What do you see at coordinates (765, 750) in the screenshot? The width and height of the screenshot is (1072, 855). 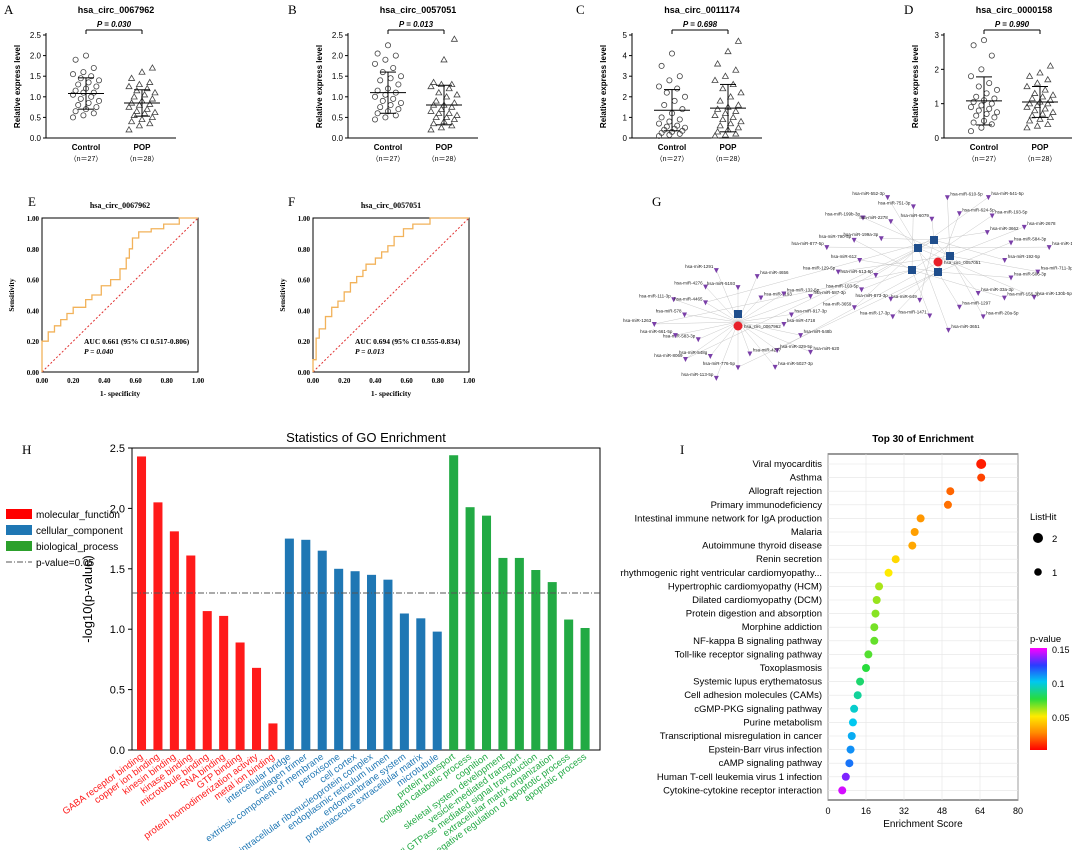 I see `pathway-label: Epstein-Barr virus infection` at bounding box center [765, 750].